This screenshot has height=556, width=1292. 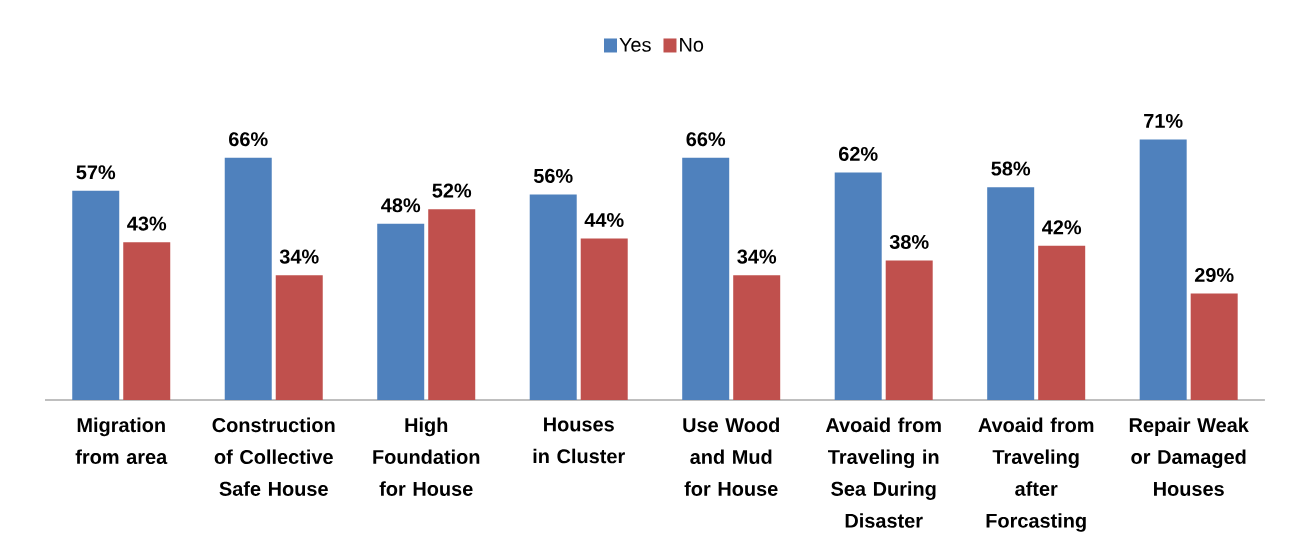 I want to click on data-label: 29%, so click(x=1214, y=275).